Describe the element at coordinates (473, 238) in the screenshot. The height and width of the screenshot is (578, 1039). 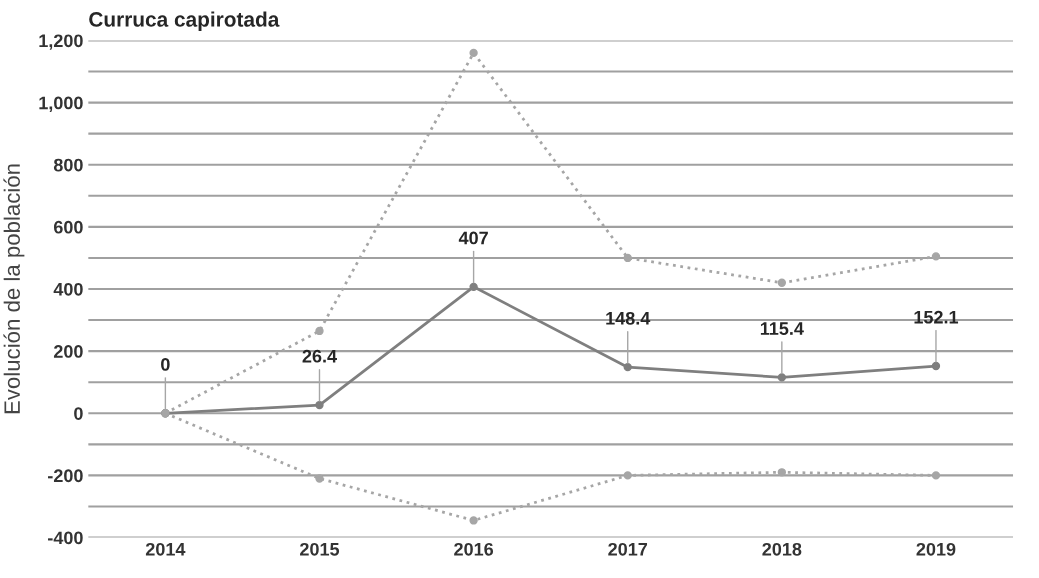
I see `data-label: 407` at that location.